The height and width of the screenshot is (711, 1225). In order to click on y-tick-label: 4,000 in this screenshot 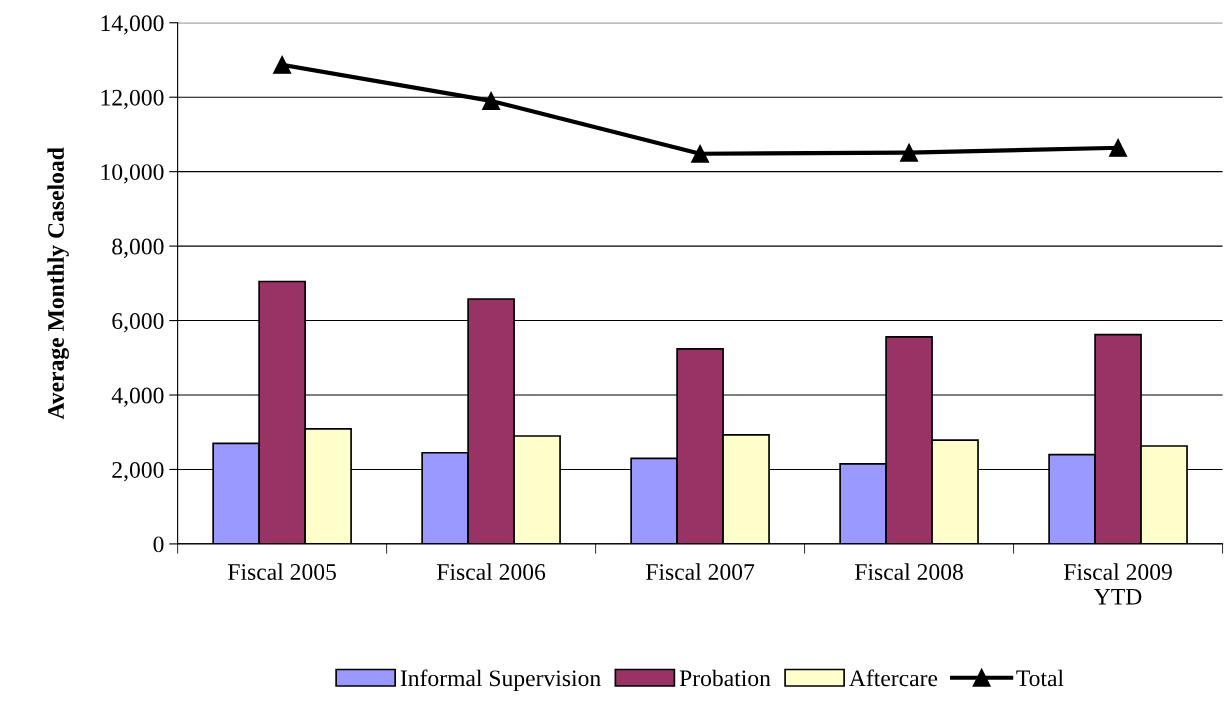, I will do `click(137, 397)`.